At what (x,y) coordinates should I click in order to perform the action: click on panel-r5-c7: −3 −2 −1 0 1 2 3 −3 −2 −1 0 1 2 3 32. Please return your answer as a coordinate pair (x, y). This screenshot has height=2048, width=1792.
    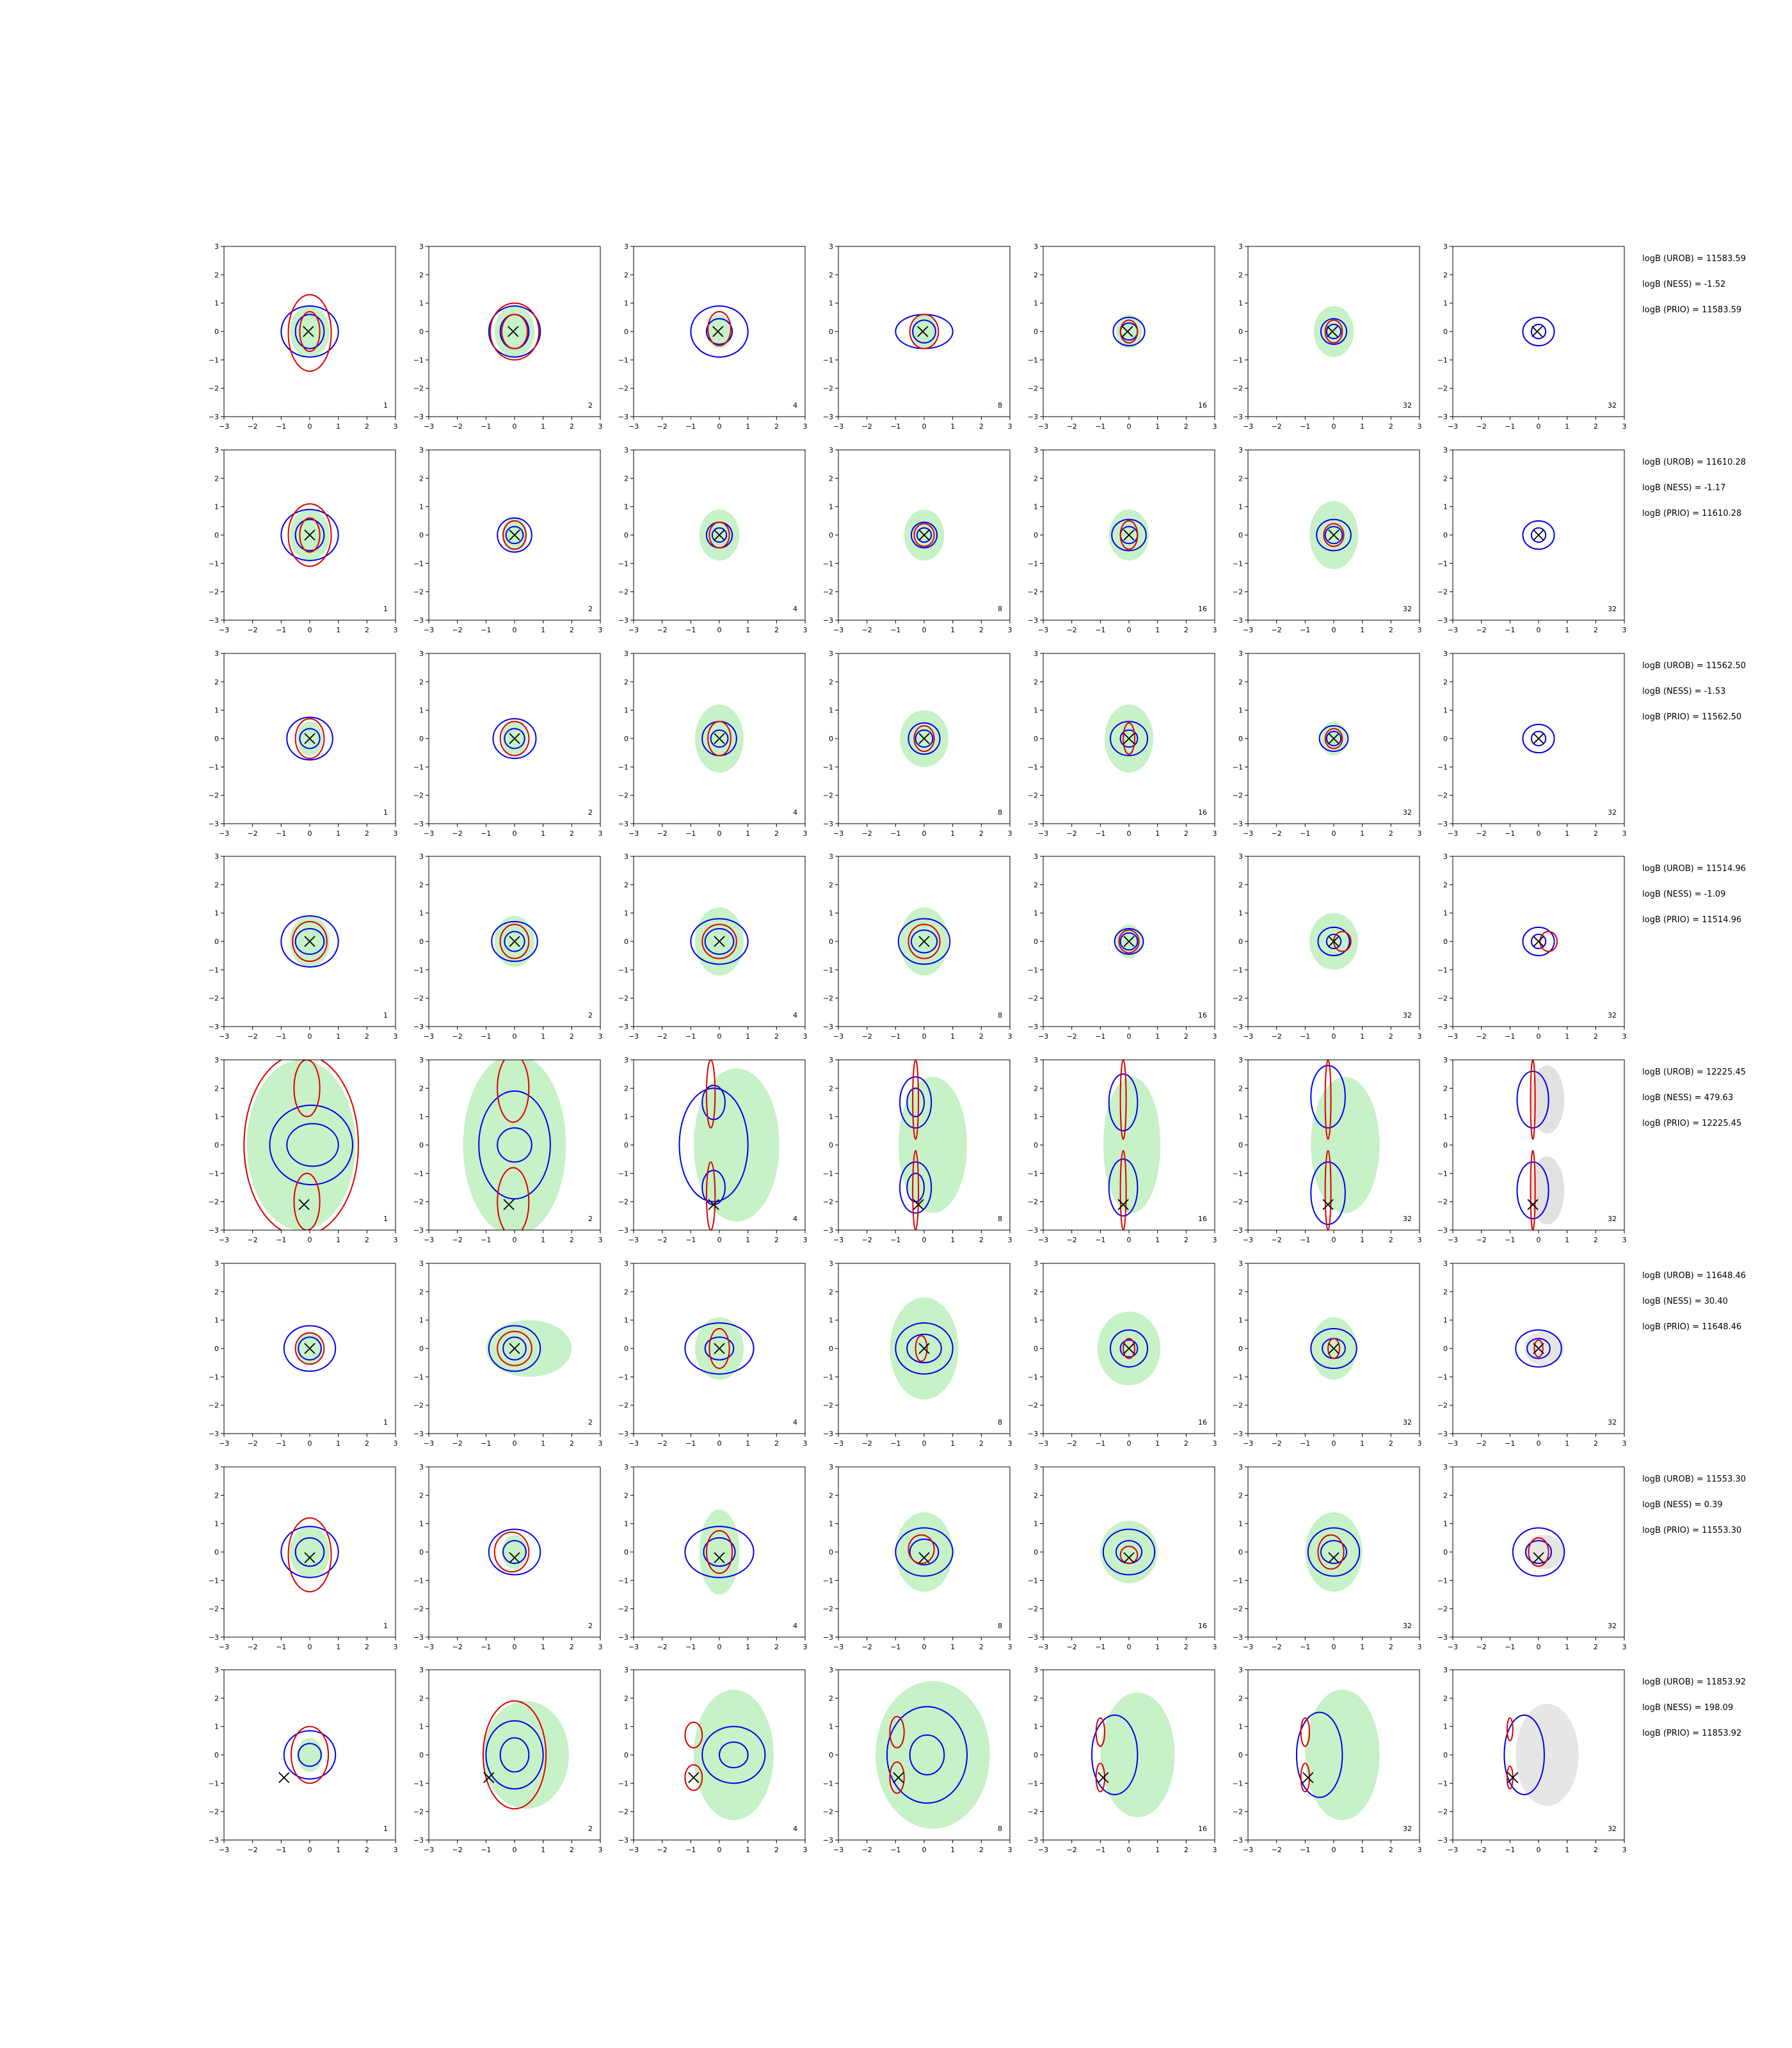
    Looking at the image, I should click on (1532, 1150).